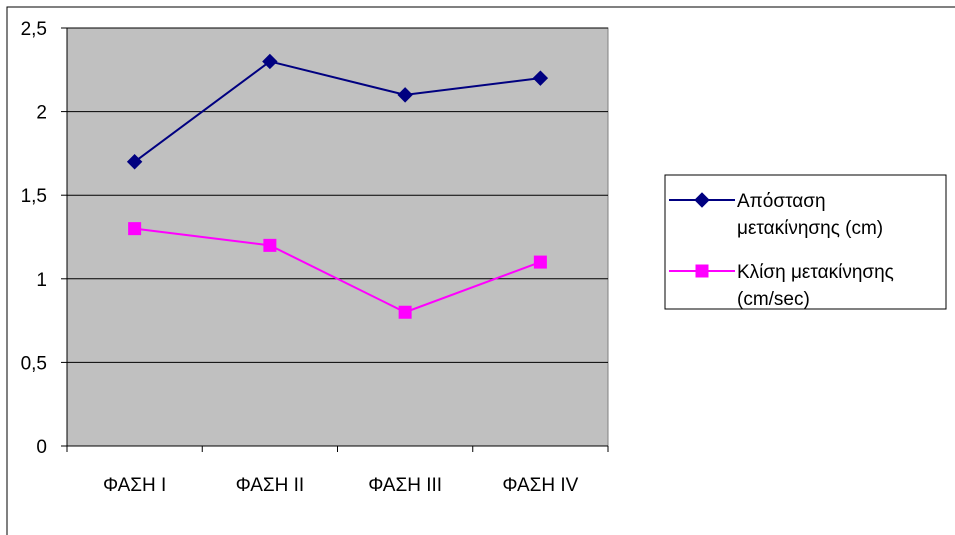  What do you see at coordinates (781, 286) in the screenshot?
I see `legend-entry-2: Κλίση μετακίνησης (cm/sec)` at bounding box center [781, 286].